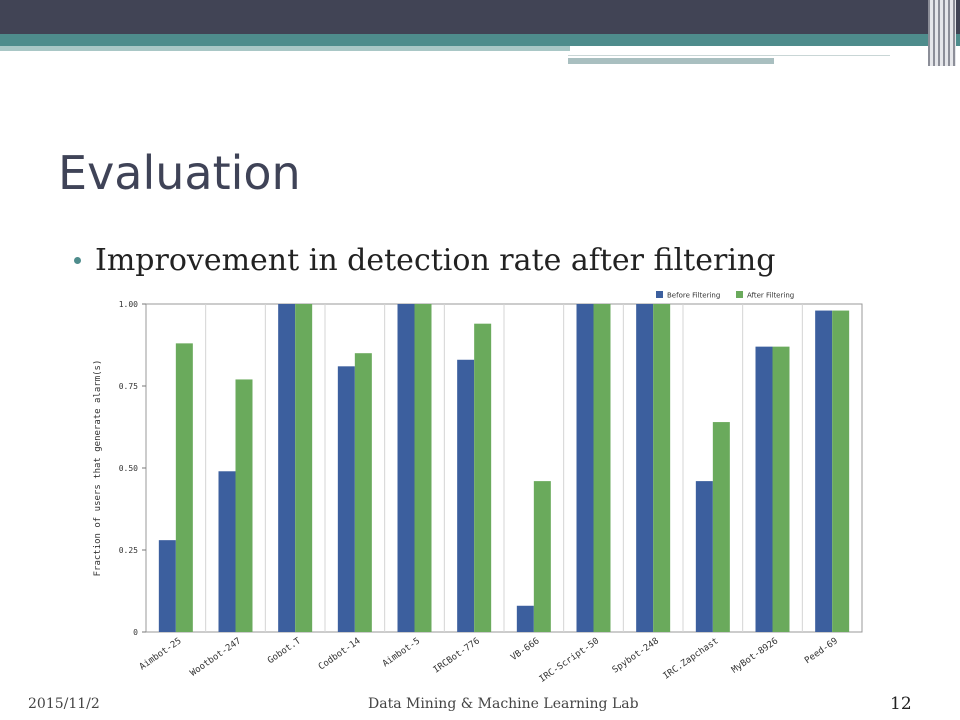  I want to click on x-tick-label: IRCBot-776, so click(457, 655).